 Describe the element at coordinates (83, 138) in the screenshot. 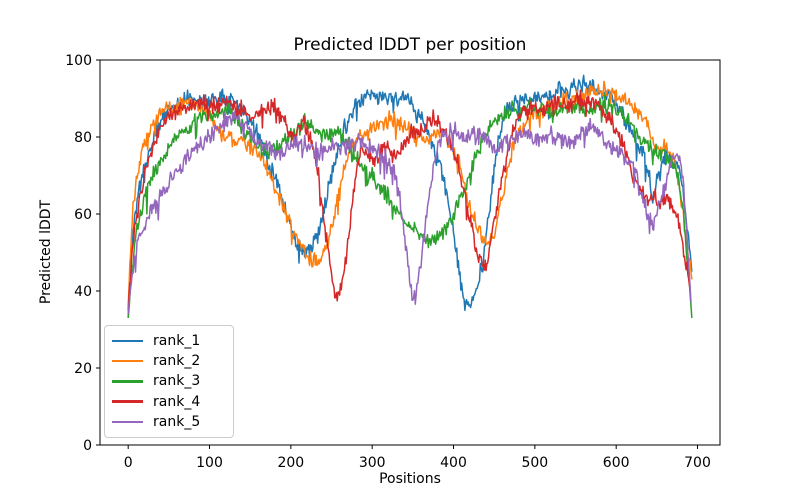

I see `y-tick-label: 80` at that location.